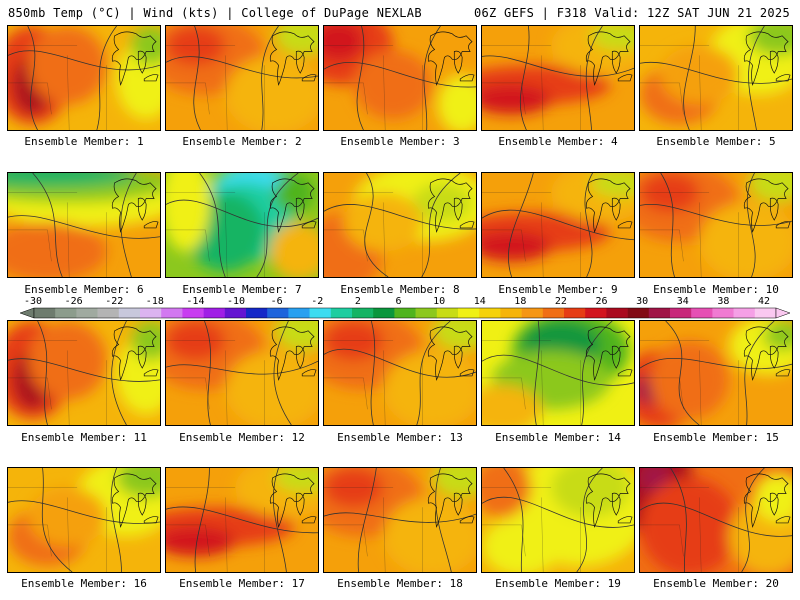 This screenshot has height=600, width=800. I want to click on colorbar-tick-label: -6, so click(276, 301).